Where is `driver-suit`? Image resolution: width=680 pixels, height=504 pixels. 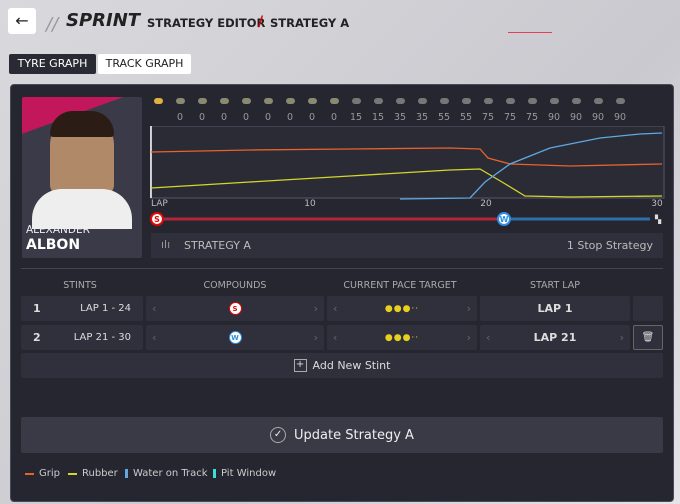 driver-suit is located at coordinates (82, 209).